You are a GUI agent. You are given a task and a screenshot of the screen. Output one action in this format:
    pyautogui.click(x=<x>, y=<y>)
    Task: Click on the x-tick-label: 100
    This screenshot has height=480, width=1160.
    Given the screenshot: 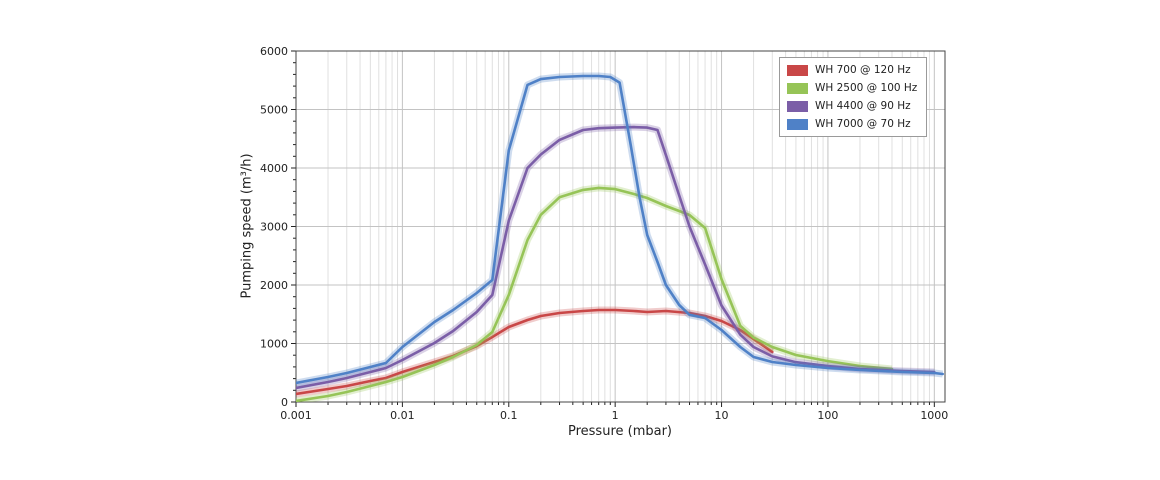 What is the action you would take?
    pyautogui.click(x=827, y=415)
    